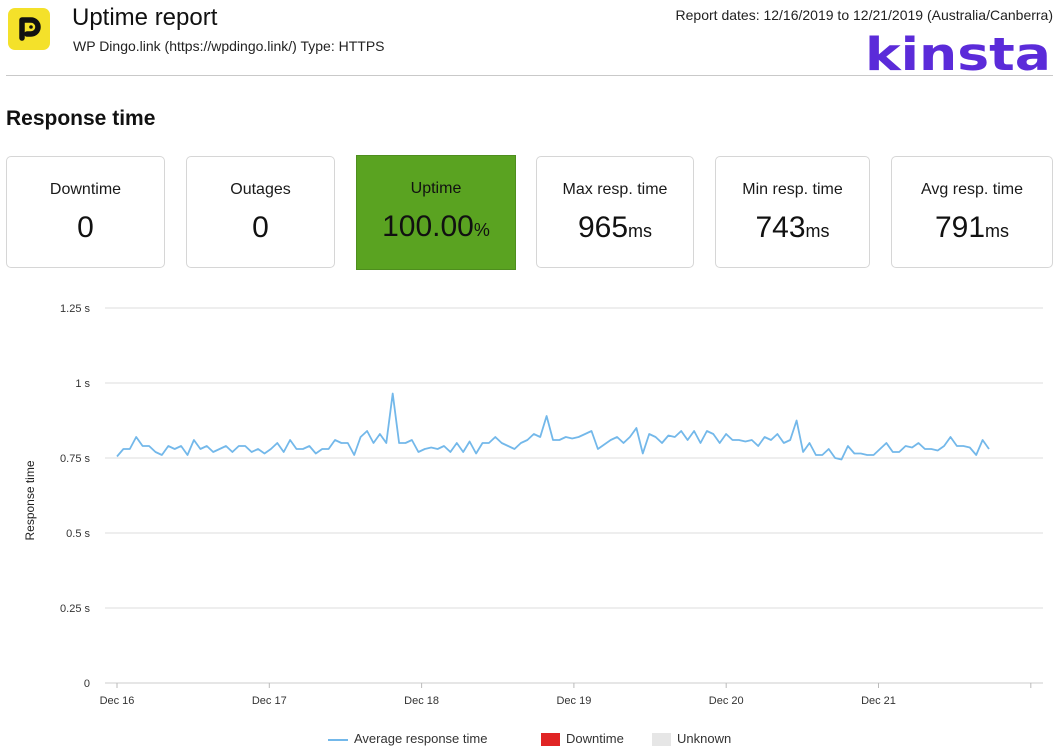 The height and width of the screenshot is (754, 1061). What do you see at coordinates (792, 227) in the screenshot?
I see `stat-value: 743ms` at bounding box center [792, 227].